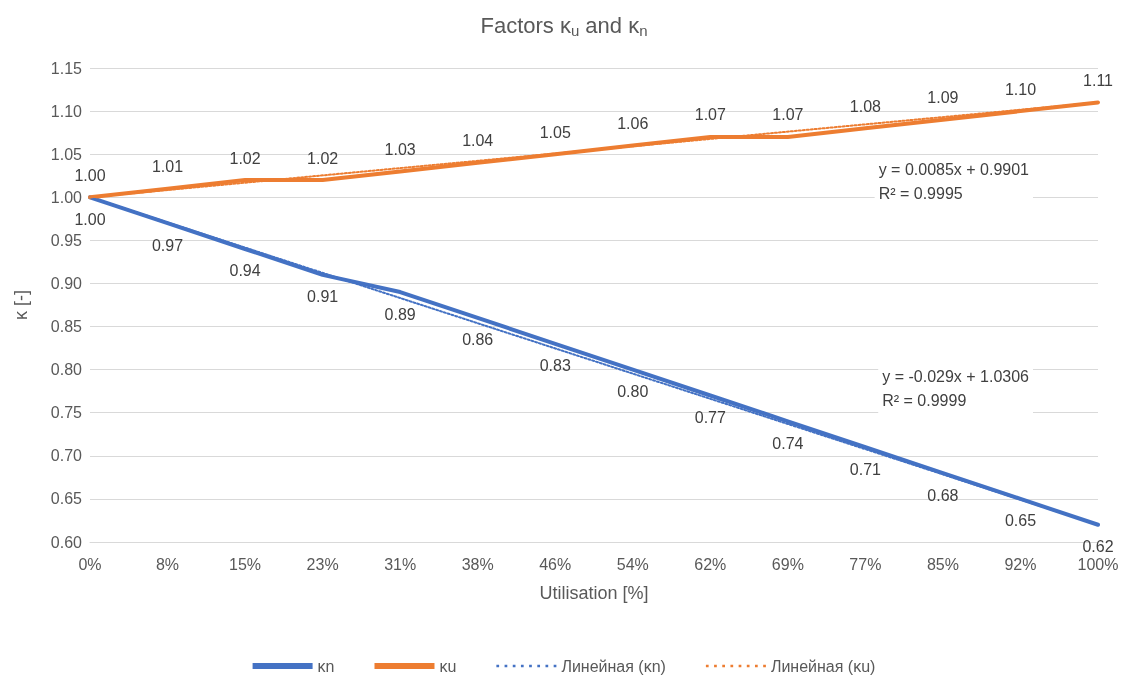 The width and height of the screenshot is (1128, 687). What do you see at coordinates (865, 564) in the screenshot?
I see `x-tick-label: 77%` at bounding box center [865, 564].